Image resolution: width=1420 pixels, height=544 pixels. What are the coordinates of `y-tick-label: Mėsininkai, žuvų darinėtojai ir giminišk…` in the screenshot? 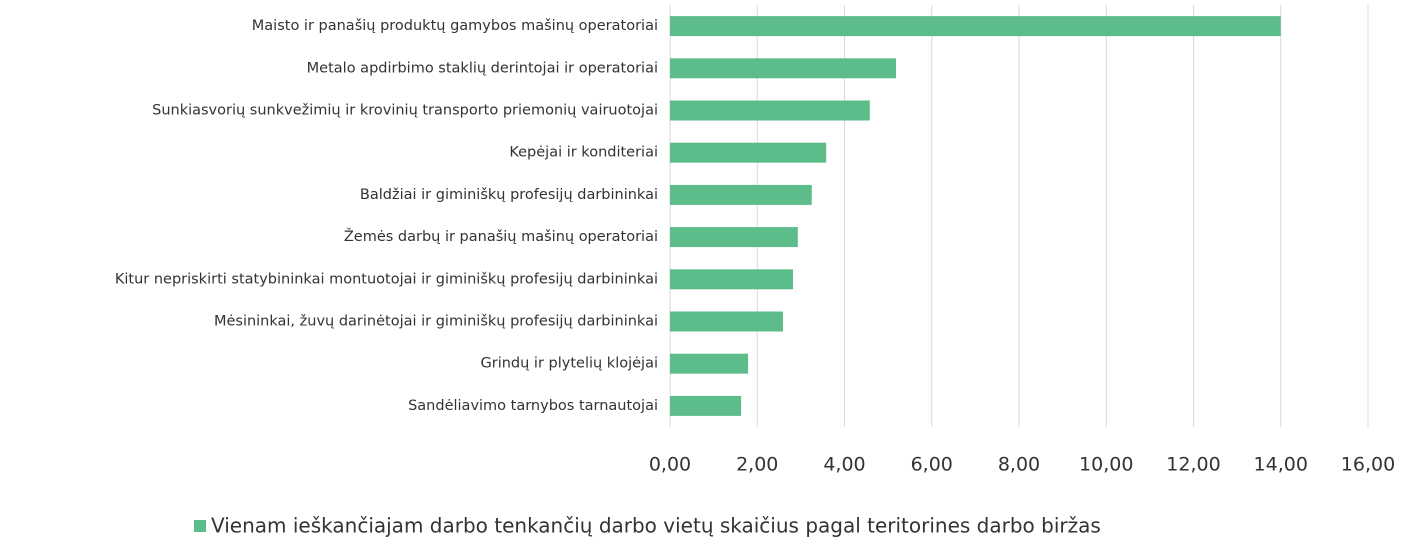 It's located at (436, 322).